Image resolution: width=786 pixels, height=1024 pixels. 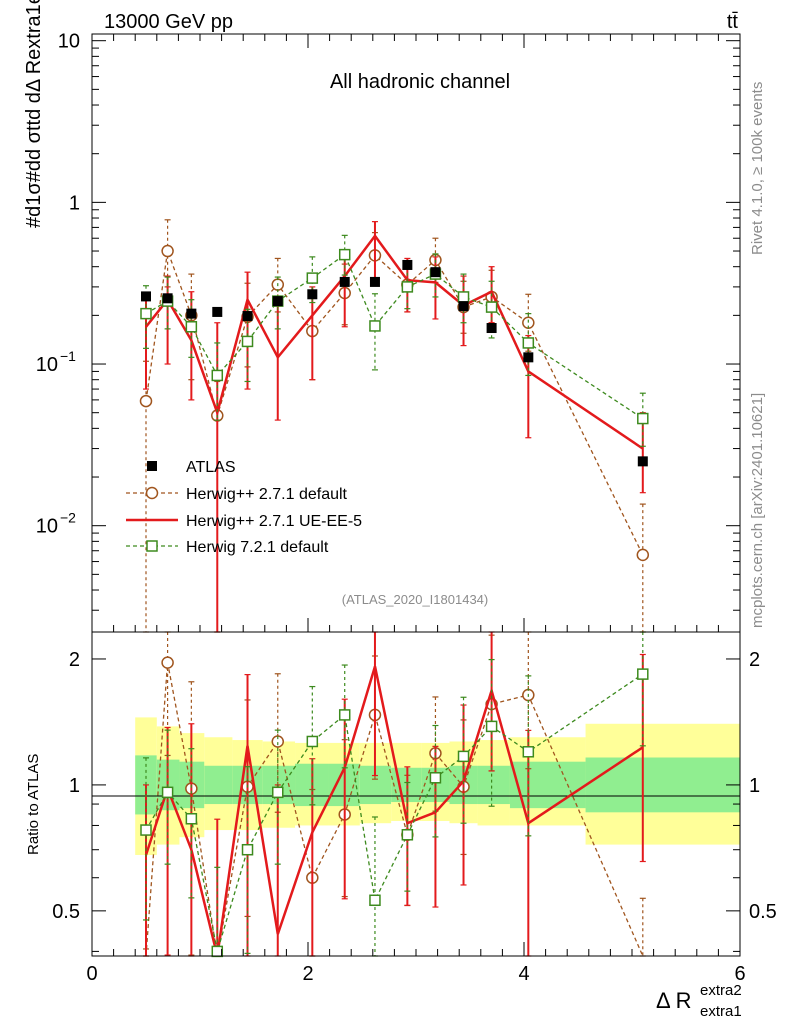 What do you see at coordinates (699, 1001) in the screenshot?
I see `x-axis-label: Δ R extra2 extra1` at bounding box center [699, 1001].